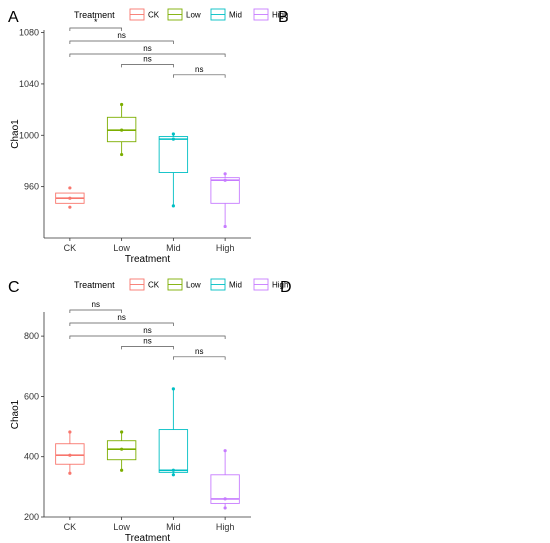  I want to click on y-tick-label: 800, so click(31, 336).